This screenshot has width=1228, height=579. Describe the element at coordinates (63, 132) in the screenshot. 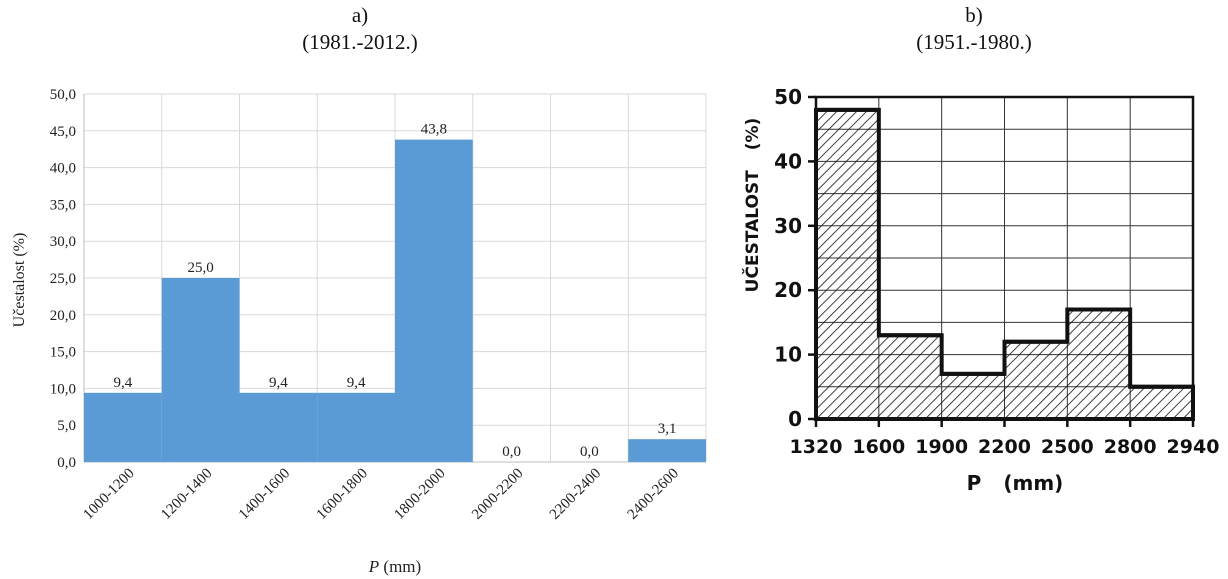

I see `chart-a-ytick-label: 45,0` at that location.